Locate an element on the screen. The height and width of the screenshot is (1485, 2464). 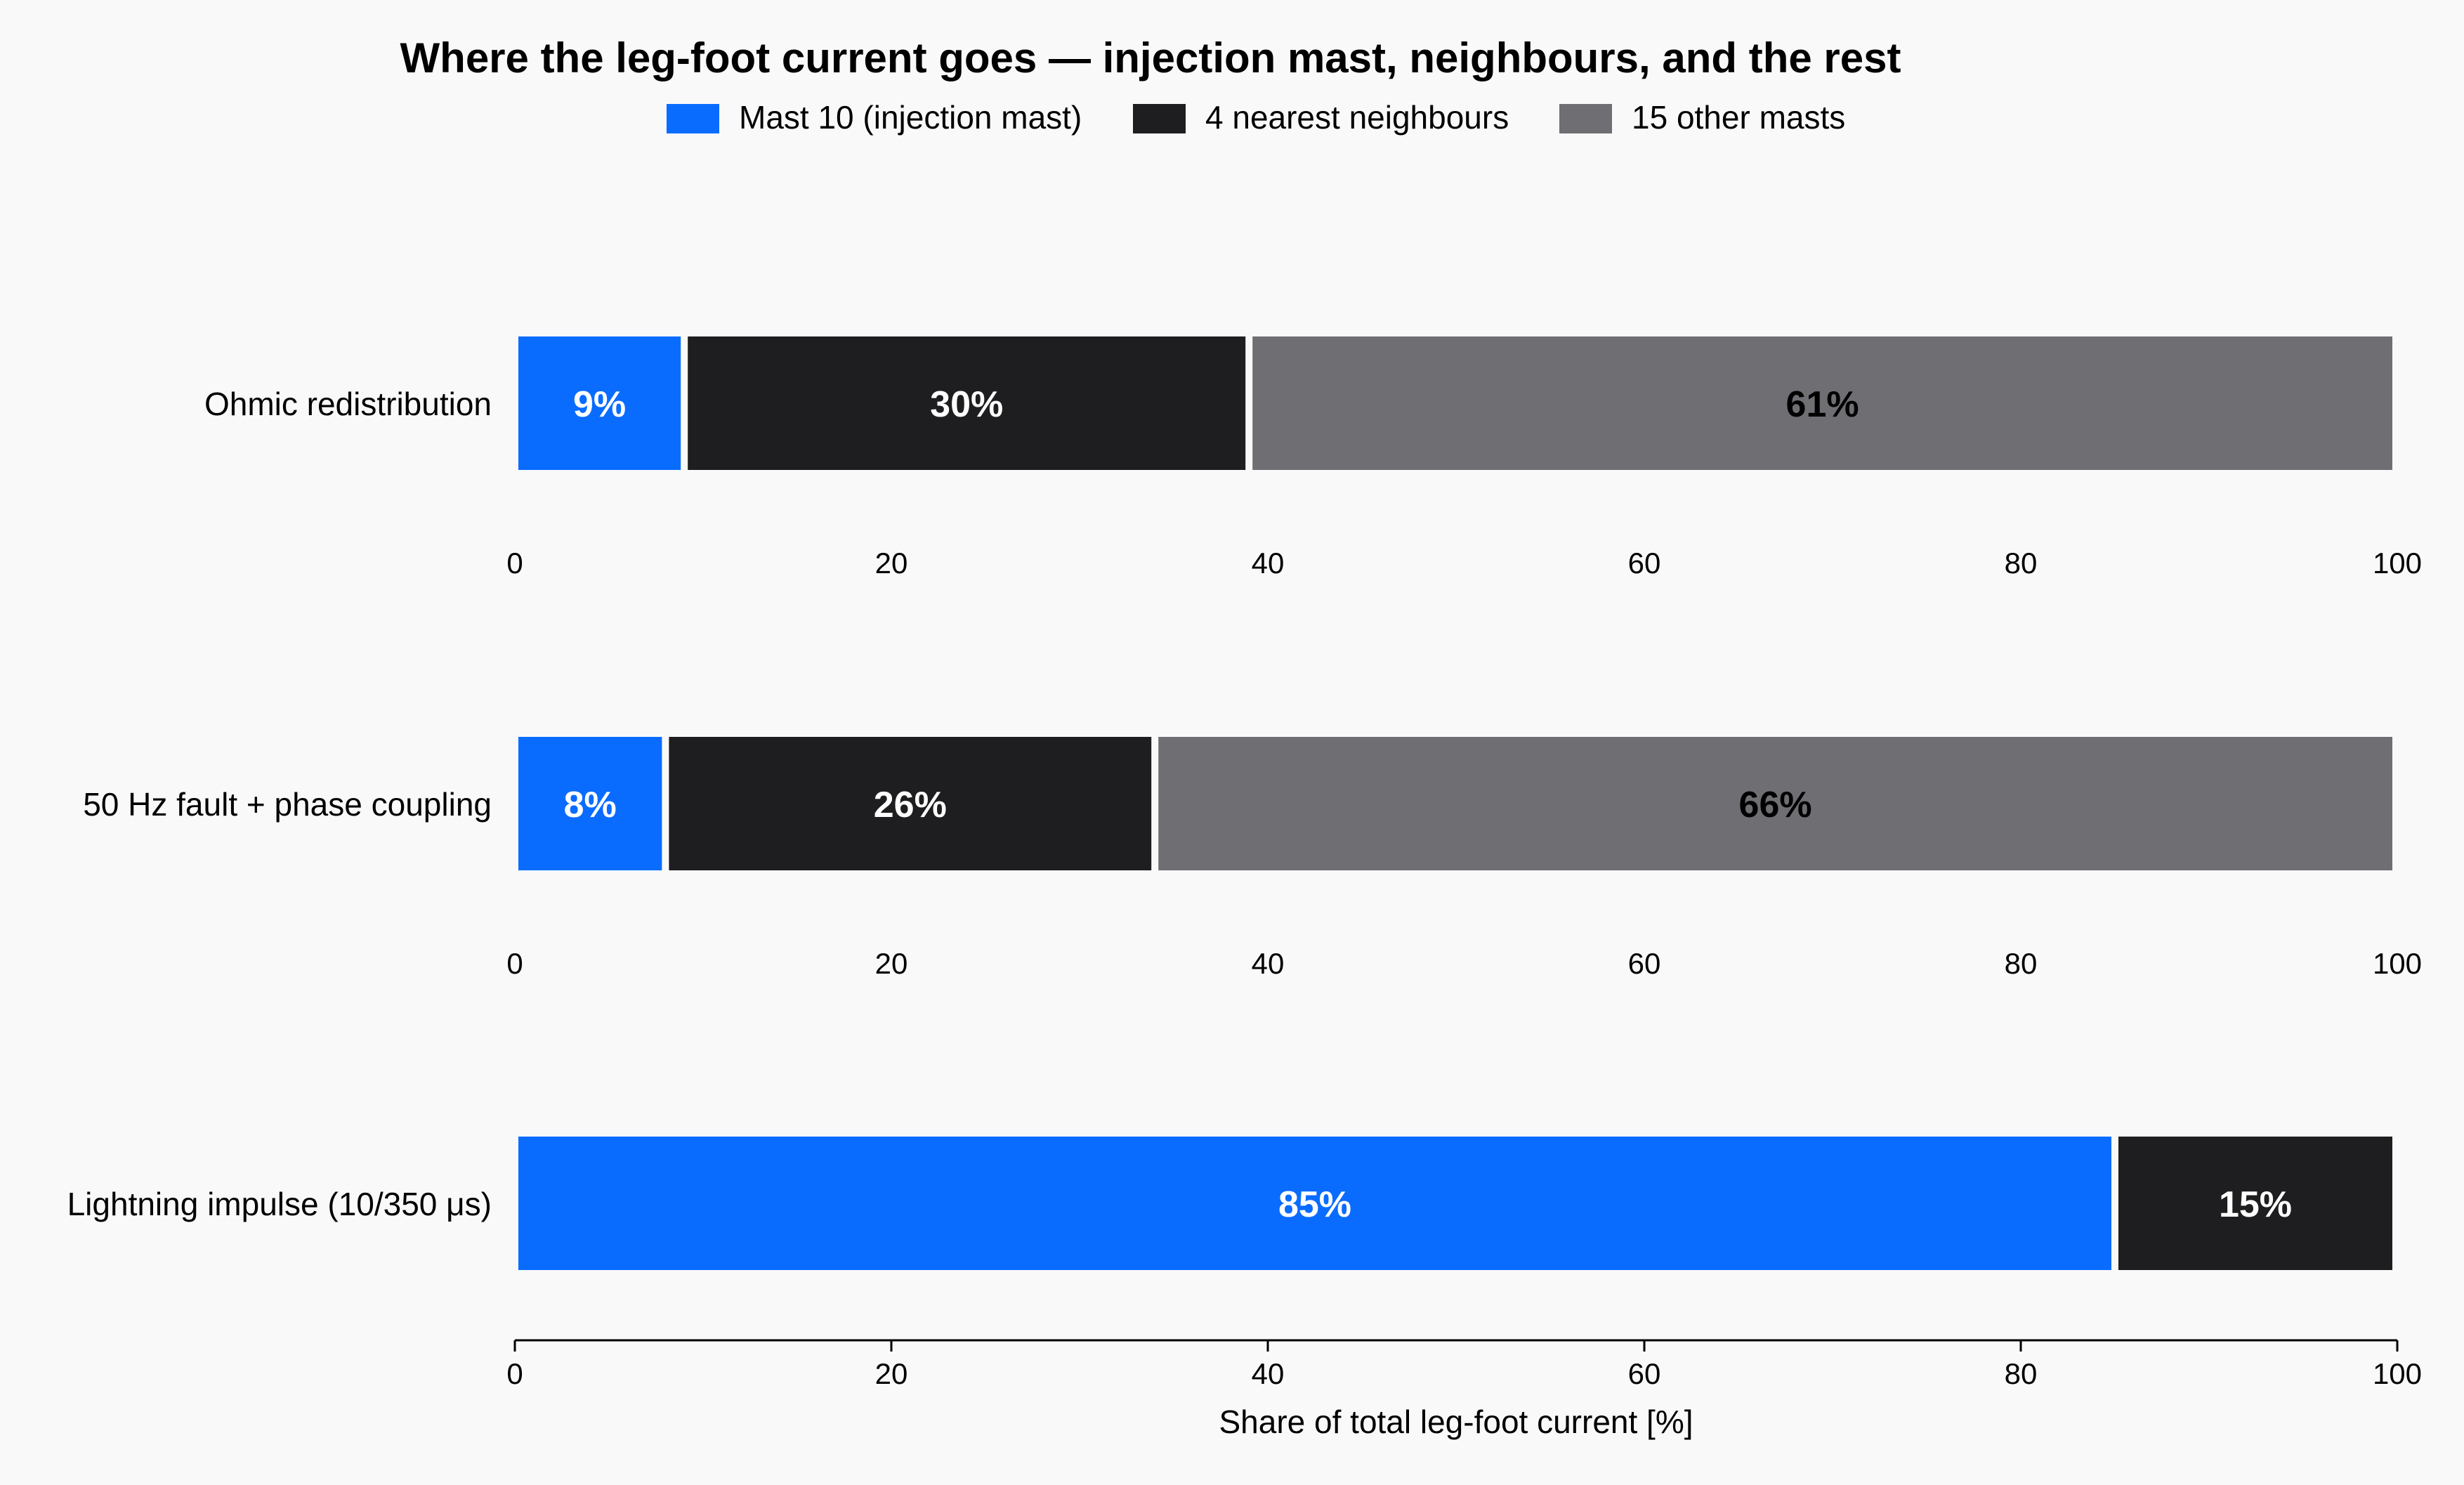
bar-mast-10-injection-mast-50-hz-fault-phase-coupling is located at coordinates (590, 803).